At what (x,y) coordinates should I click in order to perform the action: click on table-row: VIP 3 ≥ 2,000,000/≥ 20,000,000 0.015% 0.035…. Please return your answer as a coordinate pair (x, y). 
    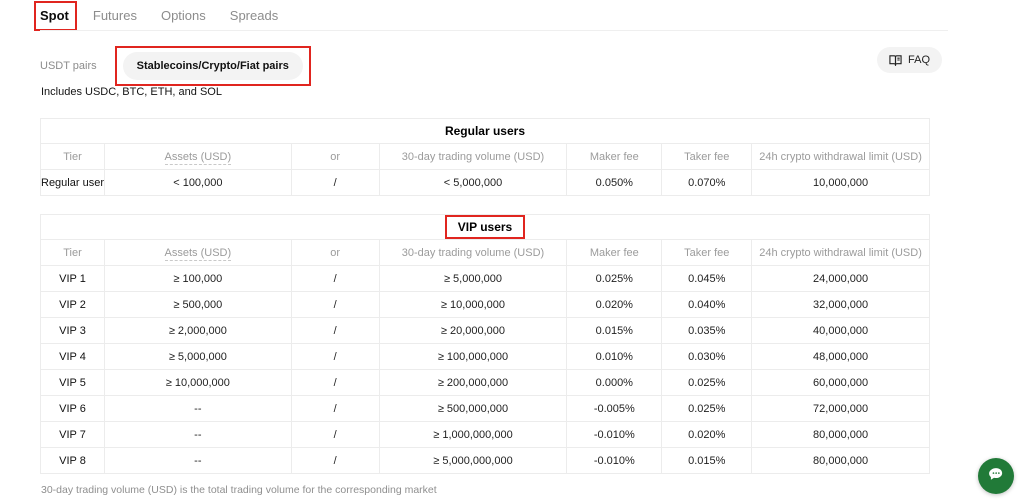
    Looking at the image, I should click on (485, 330).